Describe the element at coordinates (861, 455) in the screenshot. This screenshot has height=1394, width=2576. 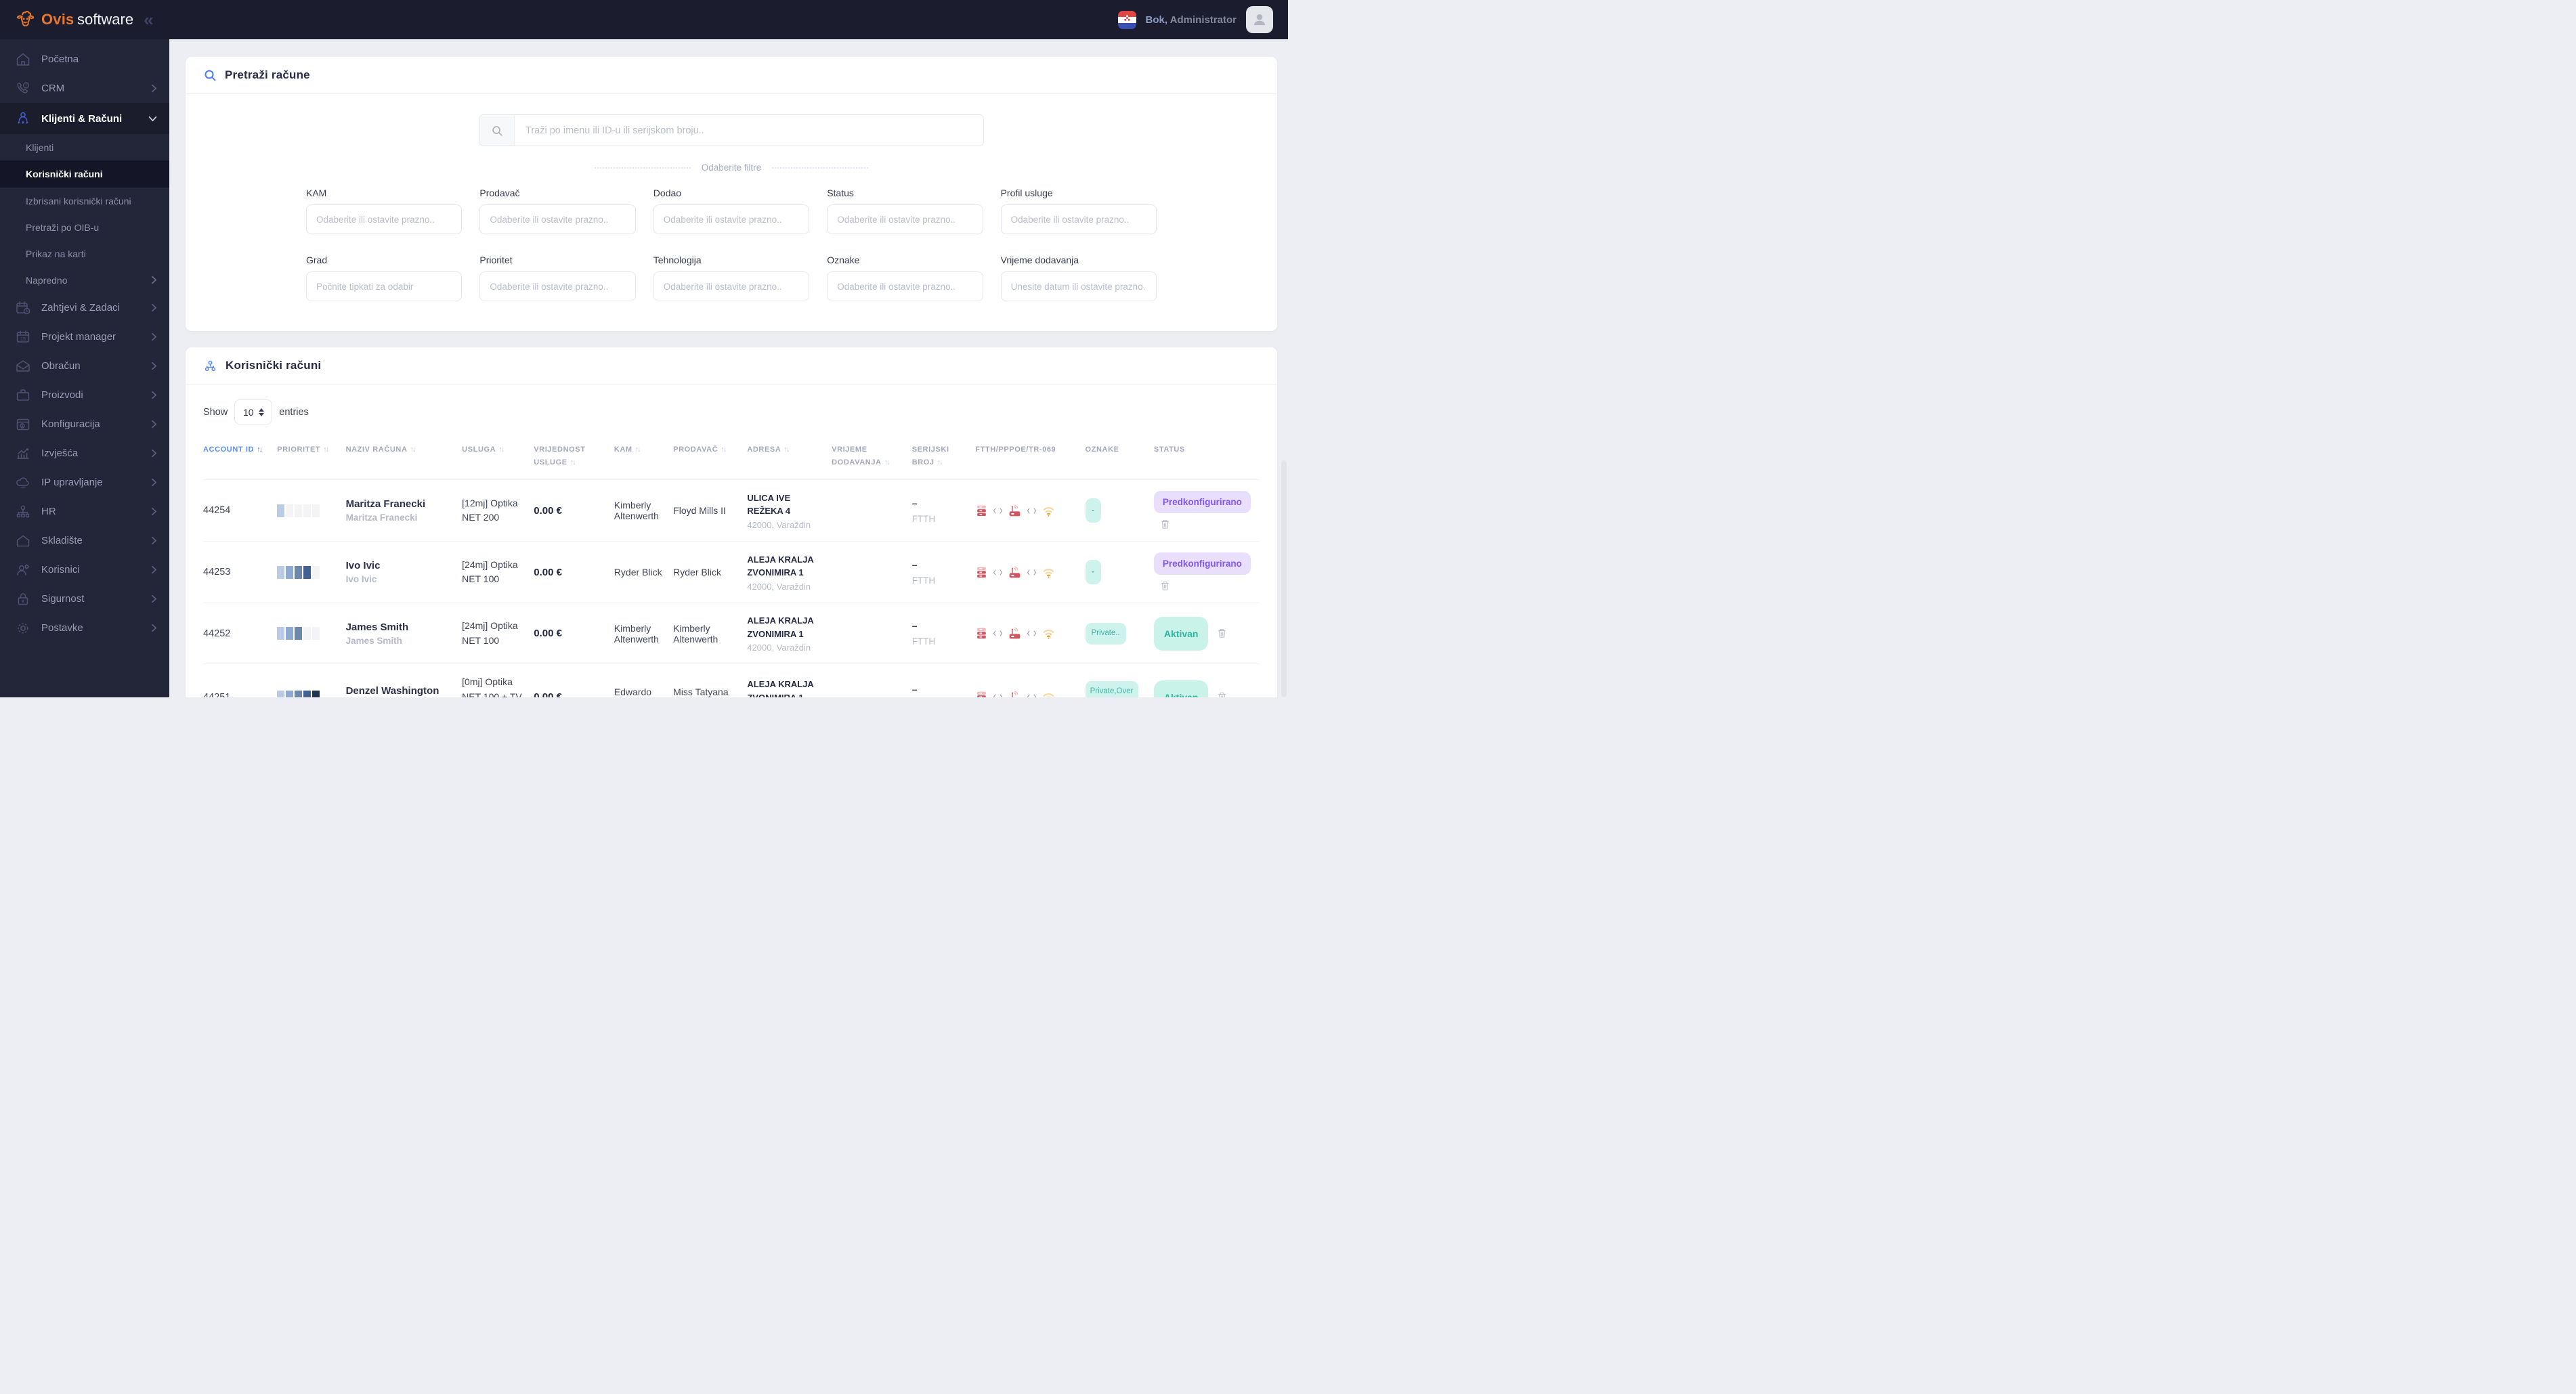
I see `col-vrijeme-dodavanja: VRIJEME DODAVANJA ↑↓` at that location.